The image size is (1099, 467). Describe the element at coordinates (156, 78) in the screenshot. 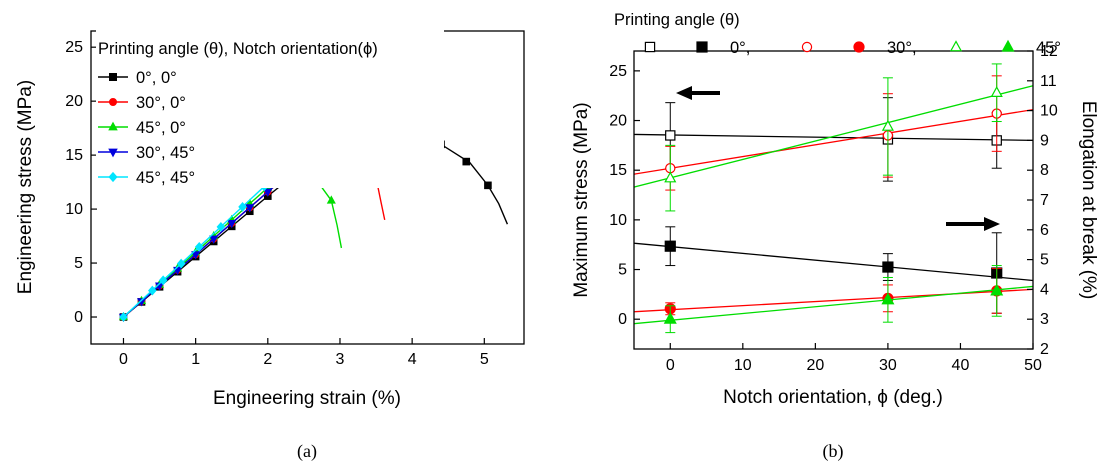

I see `panel-a-legend-label: 0°, 0°` at that location.